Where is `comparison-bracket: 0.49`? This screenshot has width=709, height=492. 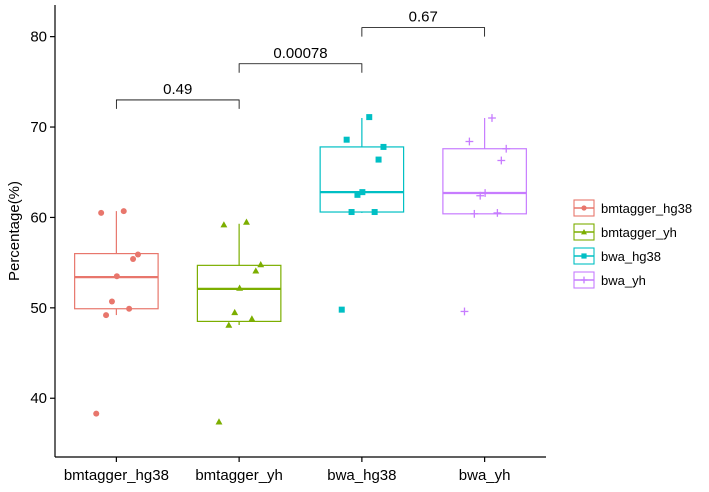 comparison-bracket: 0.49 is located at coordinates (177, 95).